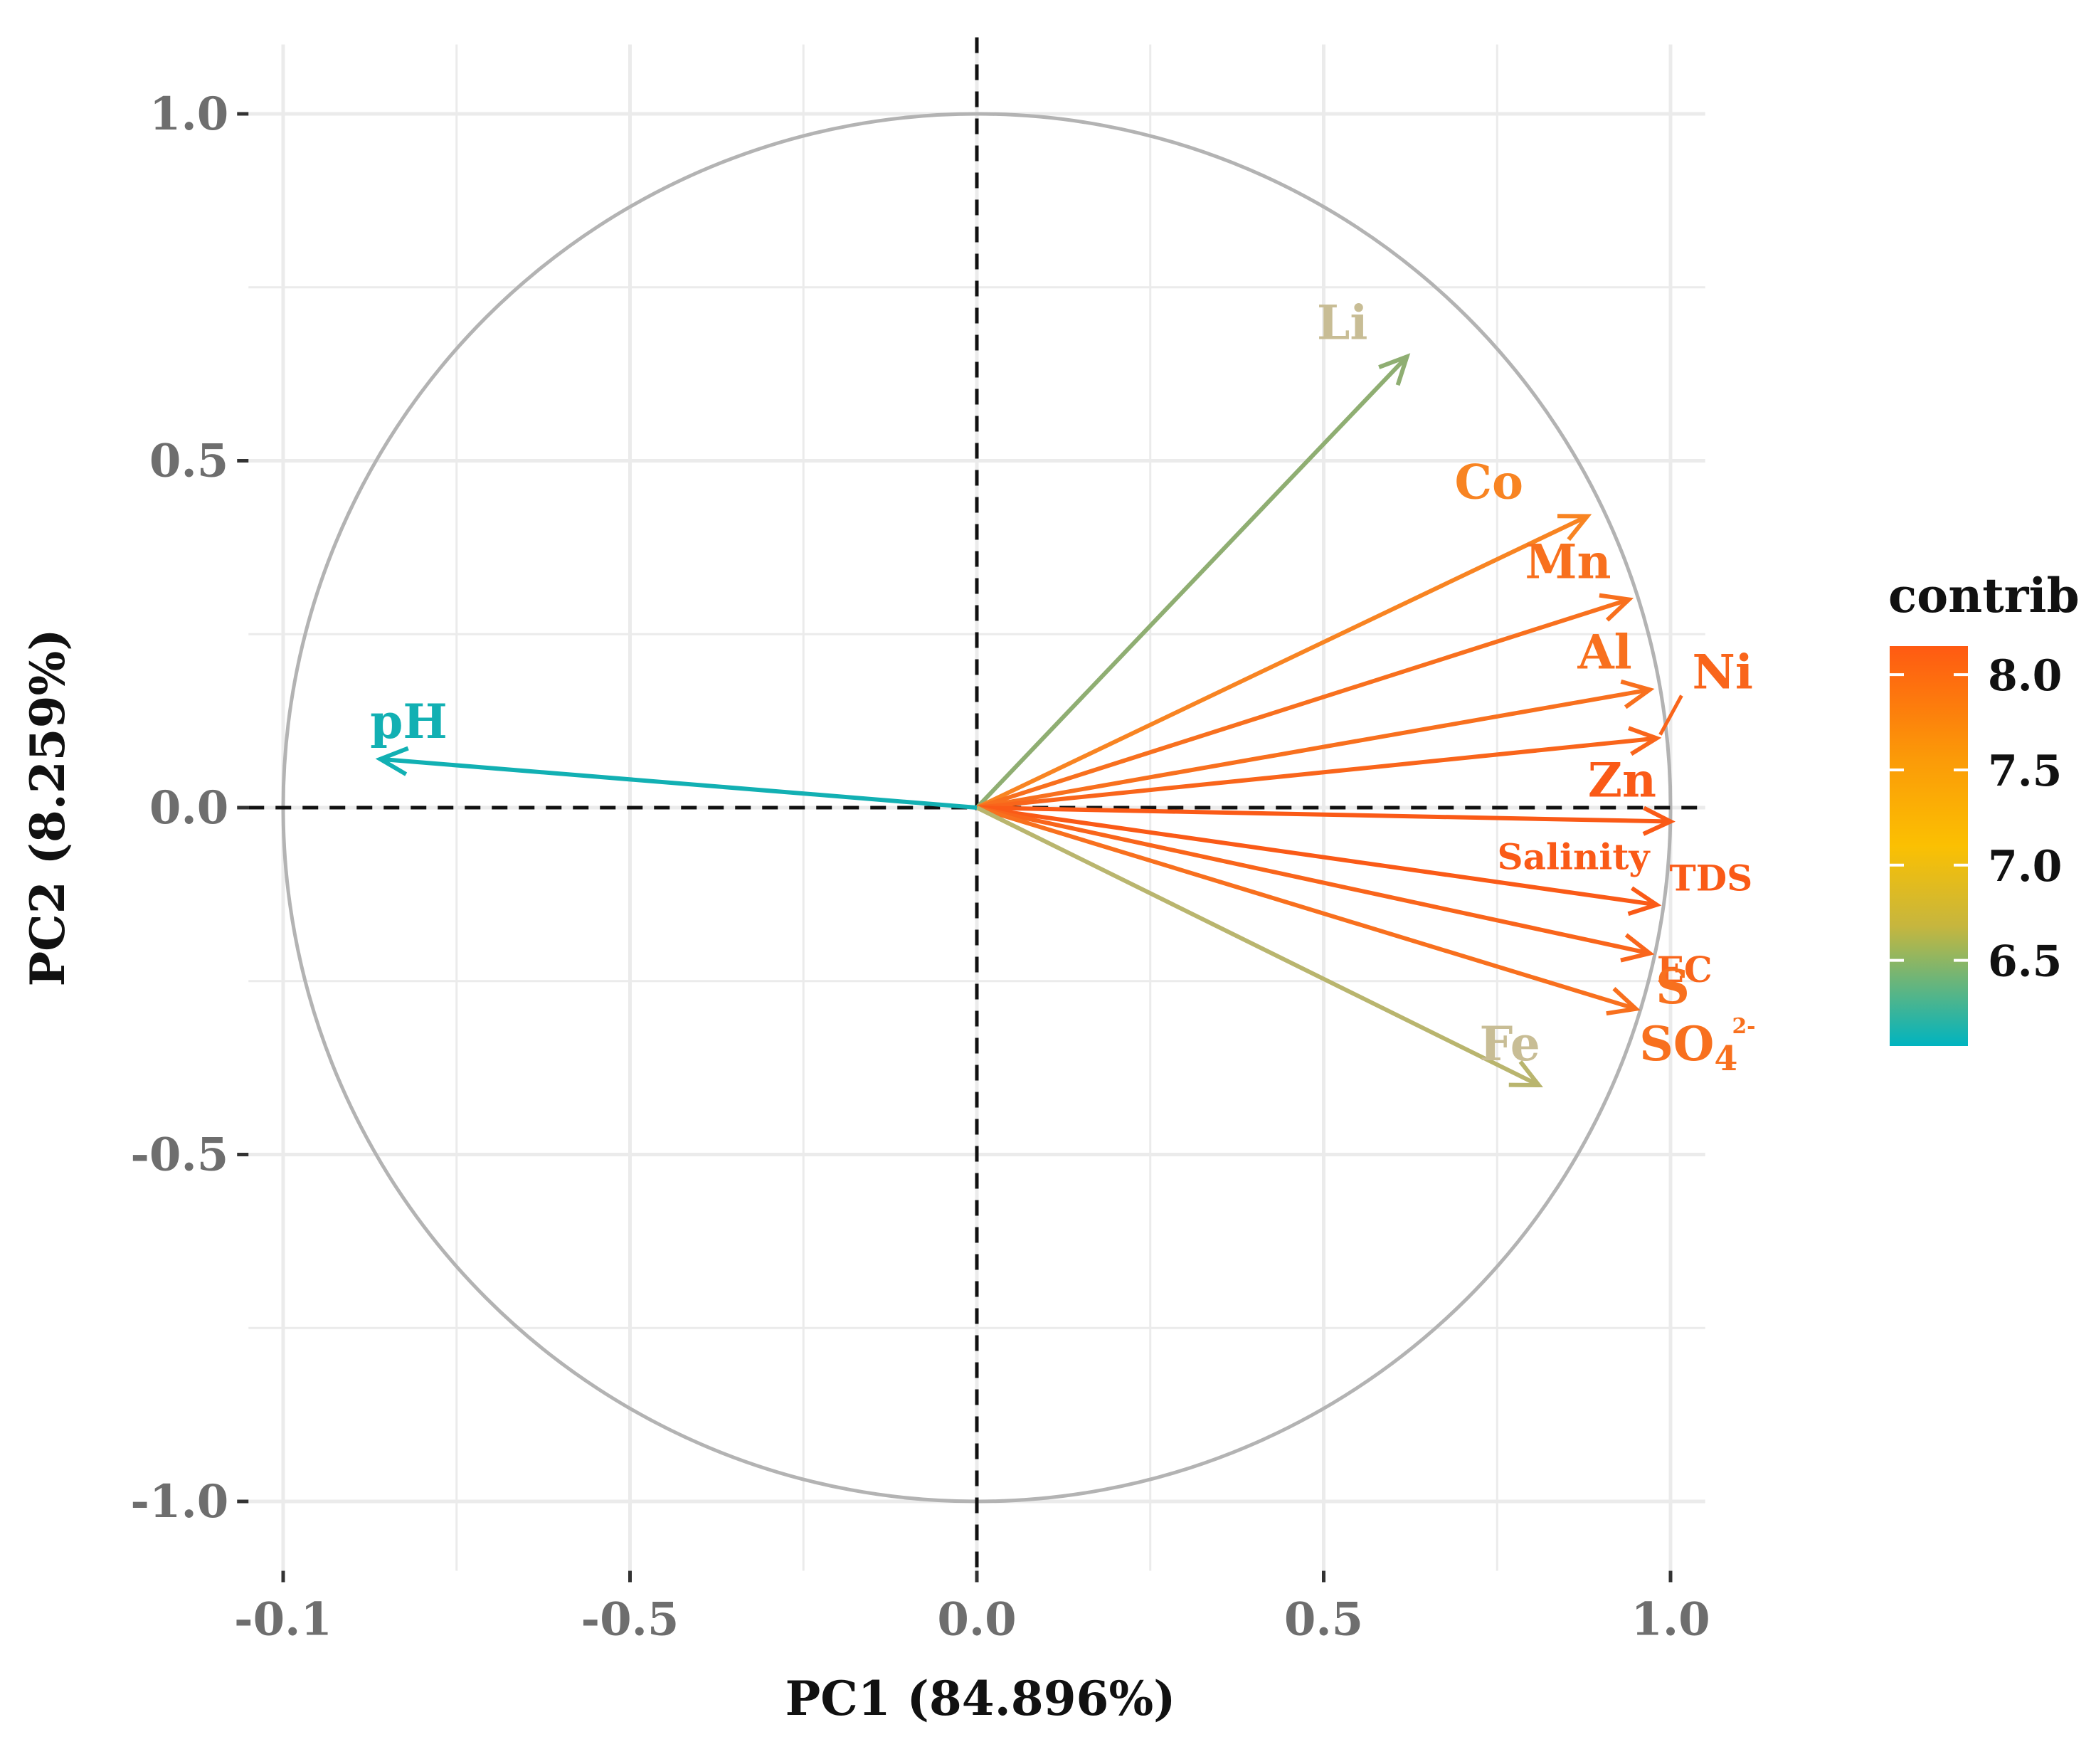  I want to click on label-li: Li, so click(1342, 322).